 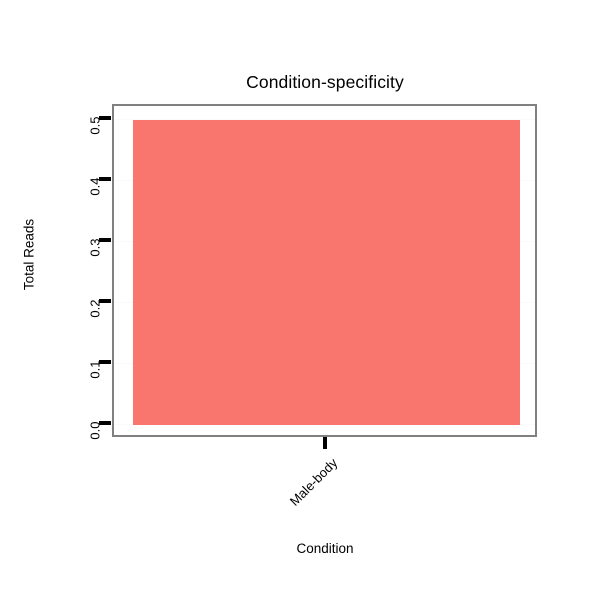 I want to click on y-tick-label: 0.0, so click(x=95, y=430).